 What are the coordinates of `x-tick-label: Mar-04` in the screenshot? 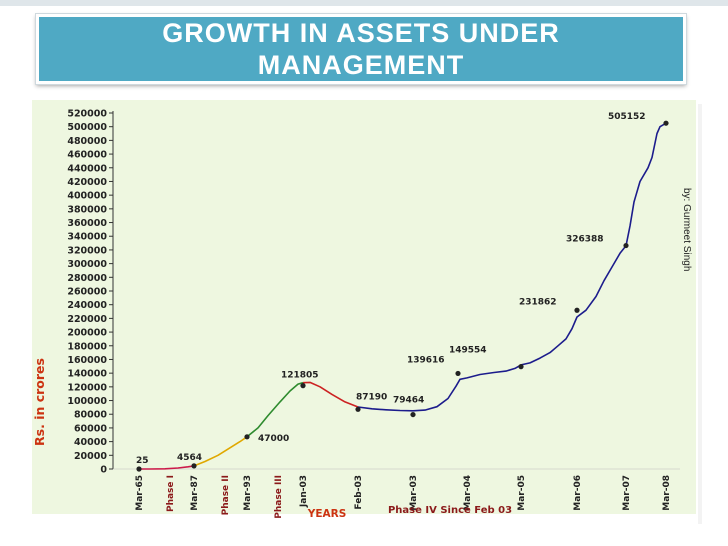 It's located at (468, 493).